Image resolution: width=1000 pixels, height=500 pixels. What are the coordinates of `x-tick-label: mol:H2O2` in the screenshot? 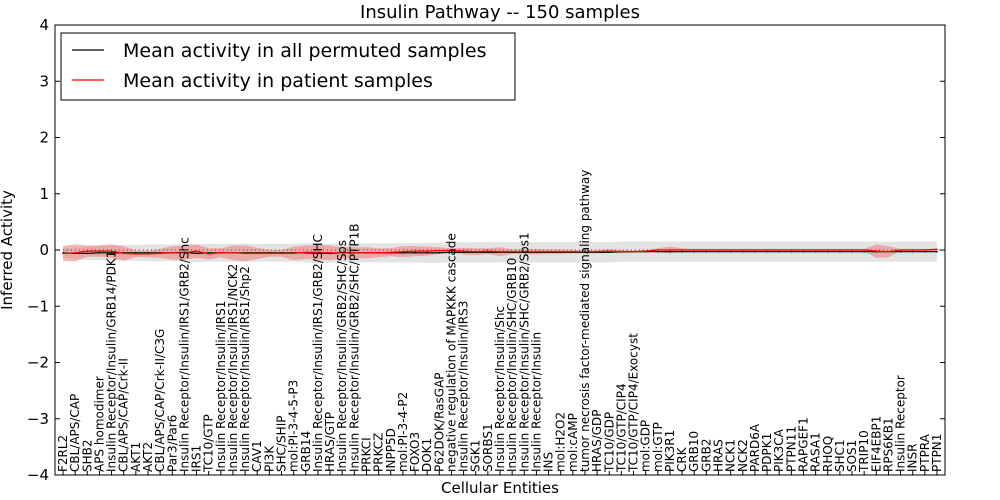 It's located at (561, 442).